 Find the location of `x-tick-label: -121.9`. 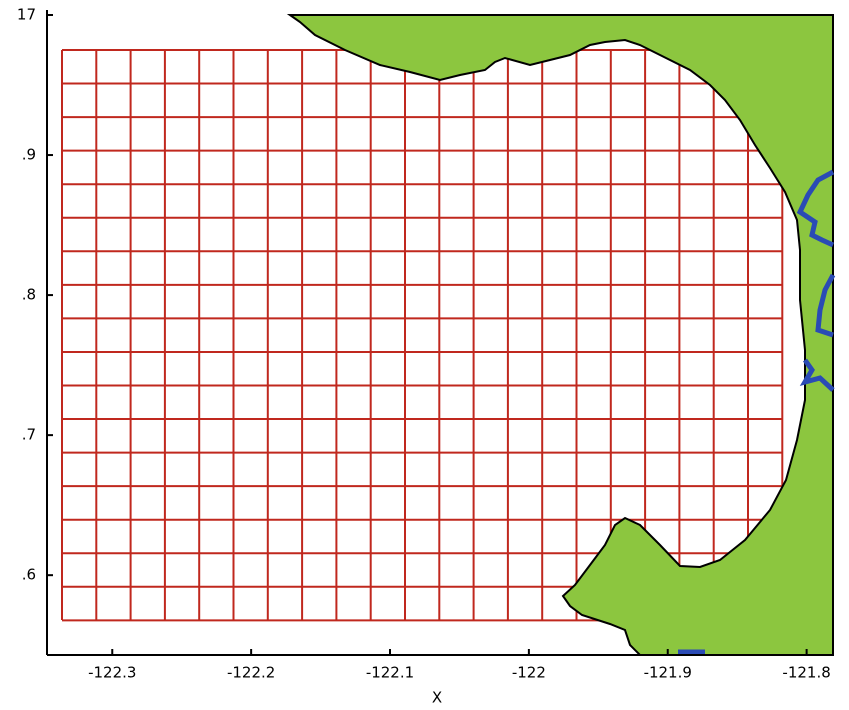

x-tick-label: -121.9 is located at coordinates (668, 673).